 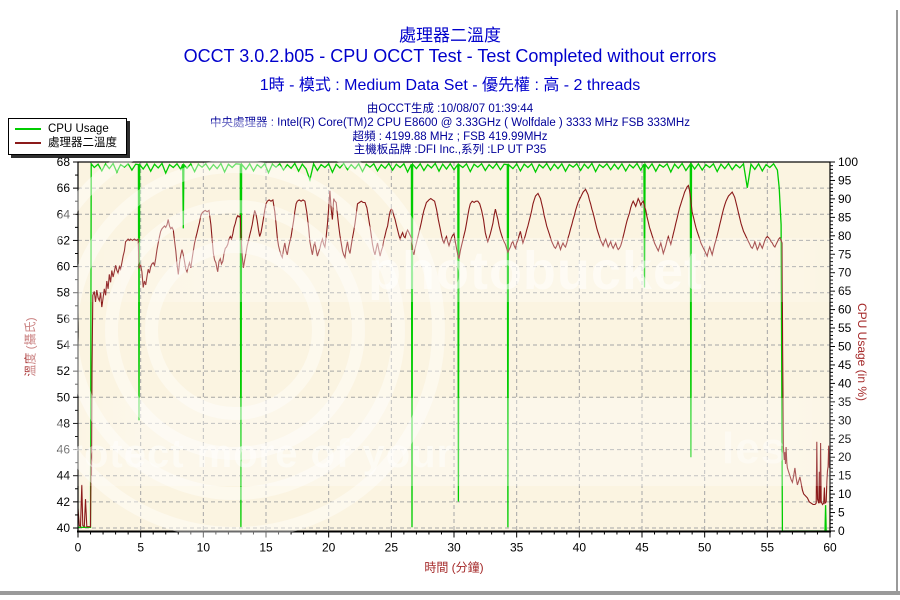 I want to click on cpu-usage-line-swatch, so click(x=28, y=129).